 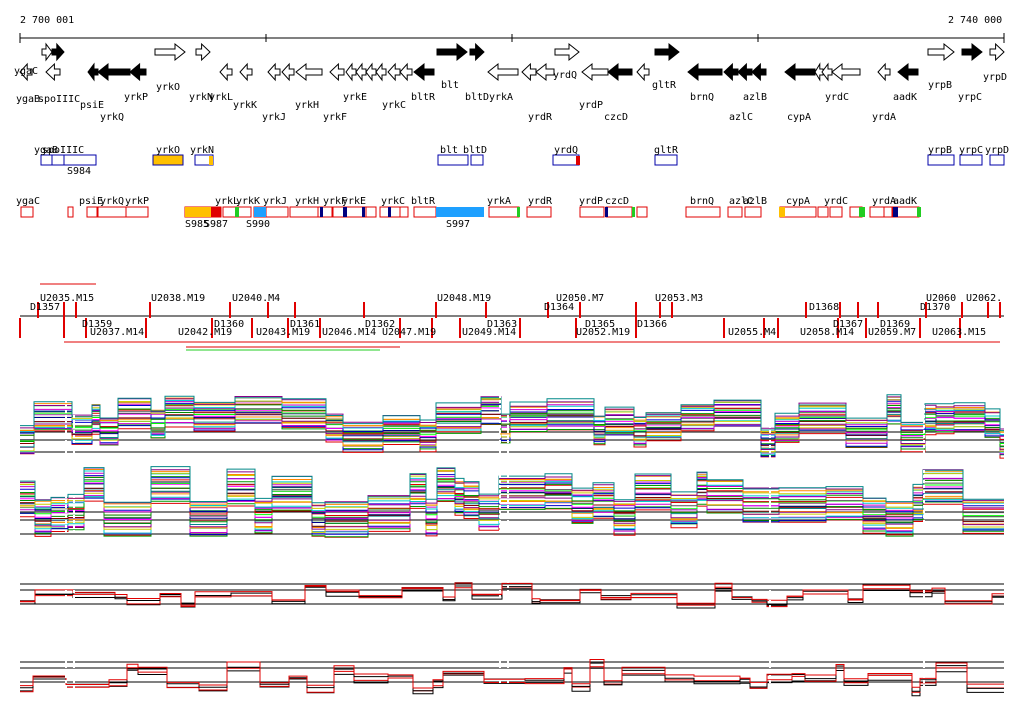 What do you see at coordinates (600, 324) in the screenshot?
I see `feature-label: D1365` at bounding box center [600, 324].